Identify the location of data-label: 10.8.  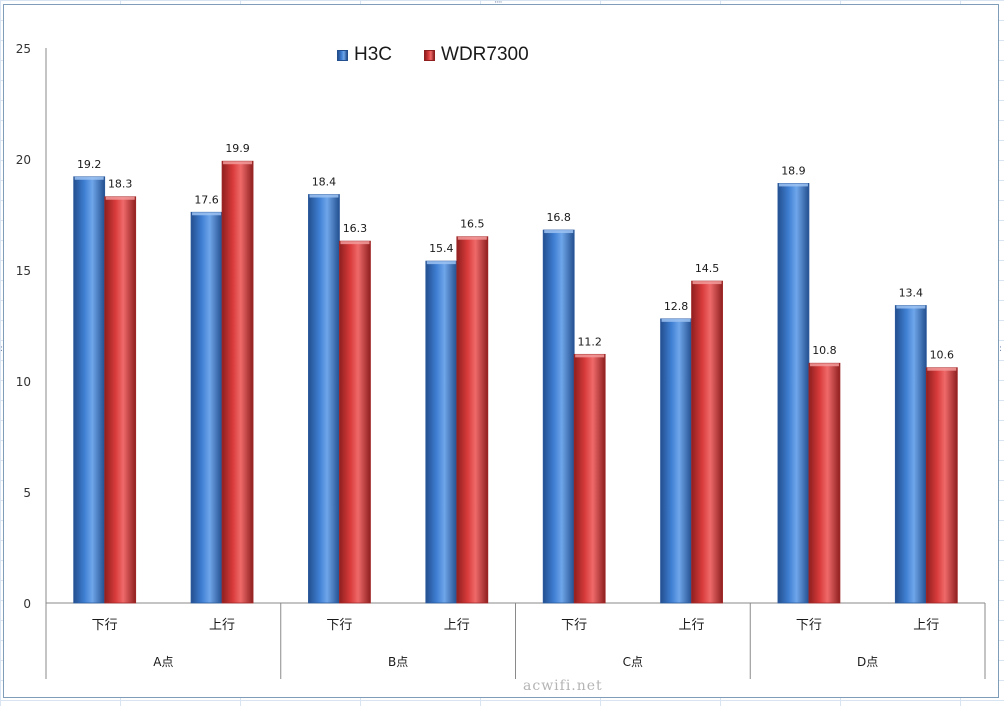
(824, 350).